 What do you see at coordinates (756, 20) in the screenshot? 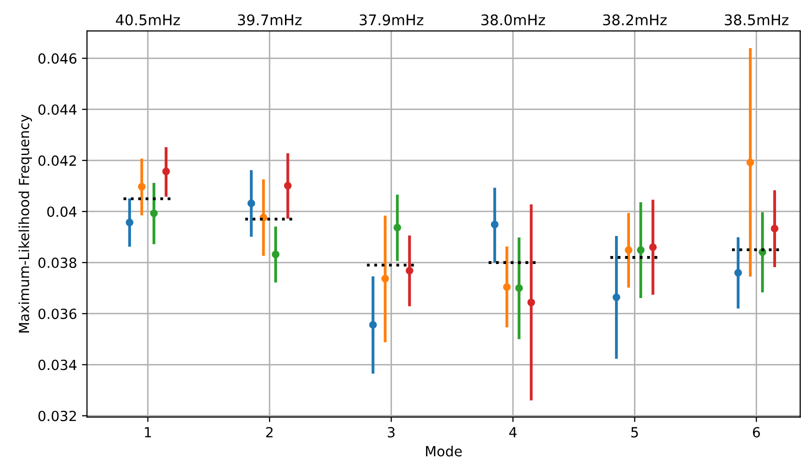
I see `text: 38.5mHz` at bounding box center [756, 20].